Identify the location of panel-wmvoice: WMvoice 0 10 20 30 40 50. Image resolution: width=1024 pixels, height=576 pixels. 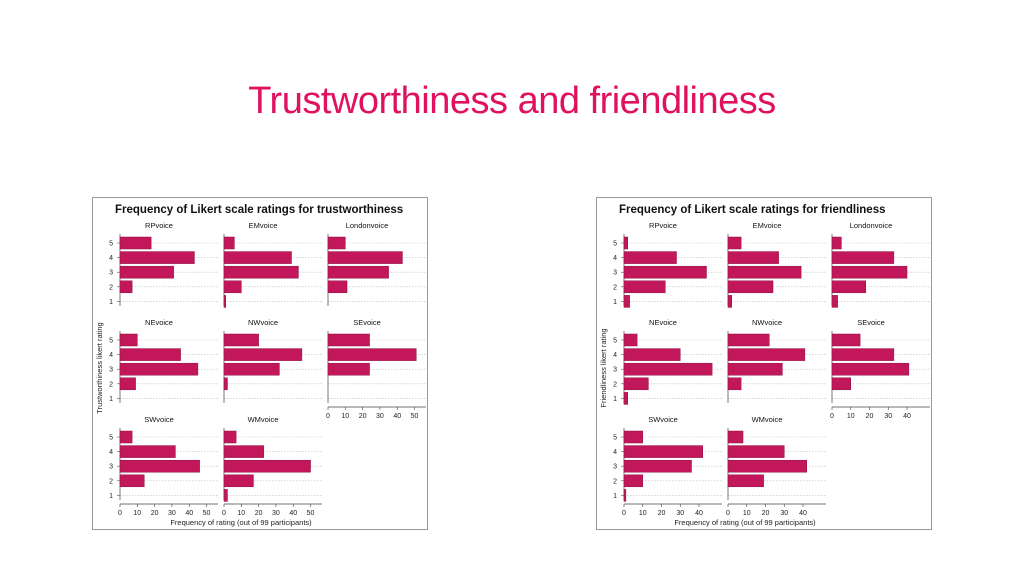
(272, 466).